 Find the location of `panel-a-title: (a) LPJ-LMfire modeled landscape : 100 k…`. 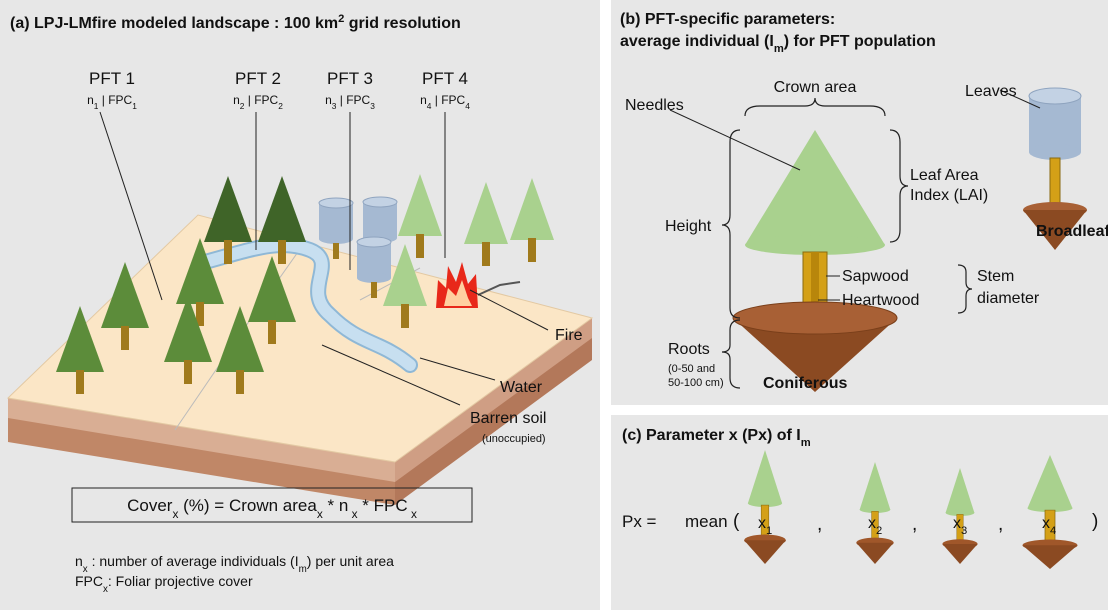

panel-a-title: (a) LPJ-LMfire modeled landscape : 100 k… is located at coordinates (235, 22).